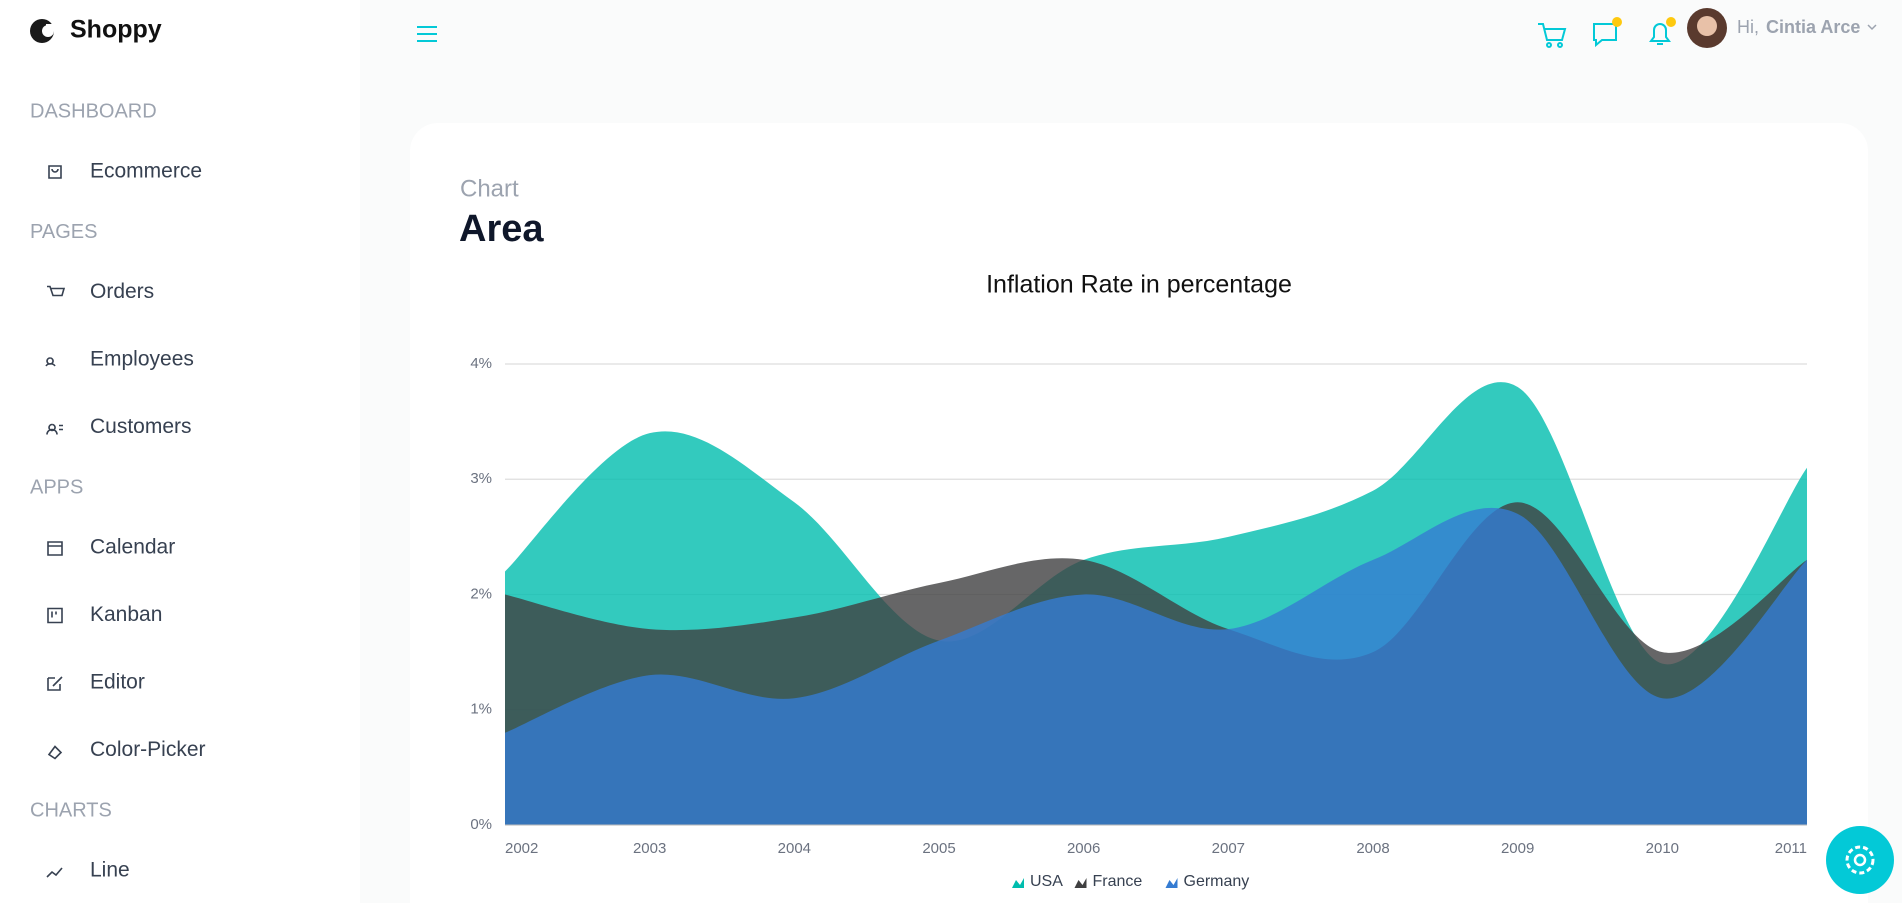 This screenshot has width=1902, height=903. I want to click on menu-item: Customers, so click(141, 426).